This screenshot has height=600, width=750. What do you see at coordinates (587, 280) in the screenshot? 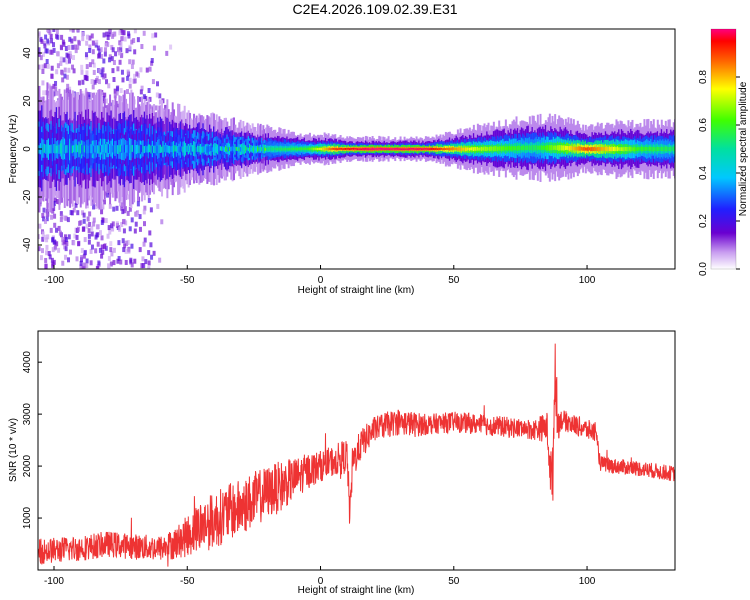
I see `x-tick-label: 100` at bounding box center [587, 280].